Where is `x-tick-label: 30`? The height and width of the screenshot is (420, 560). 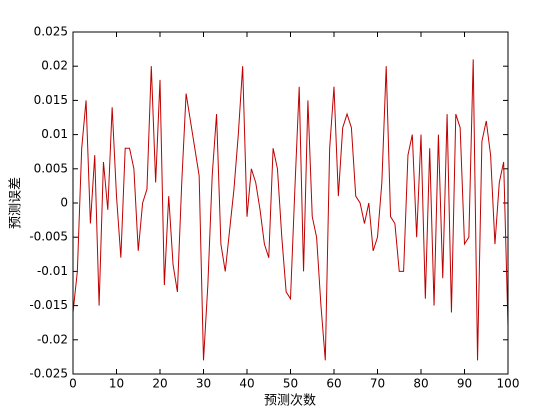
x-tick-label: 30 is located at coordinates (203, 384).